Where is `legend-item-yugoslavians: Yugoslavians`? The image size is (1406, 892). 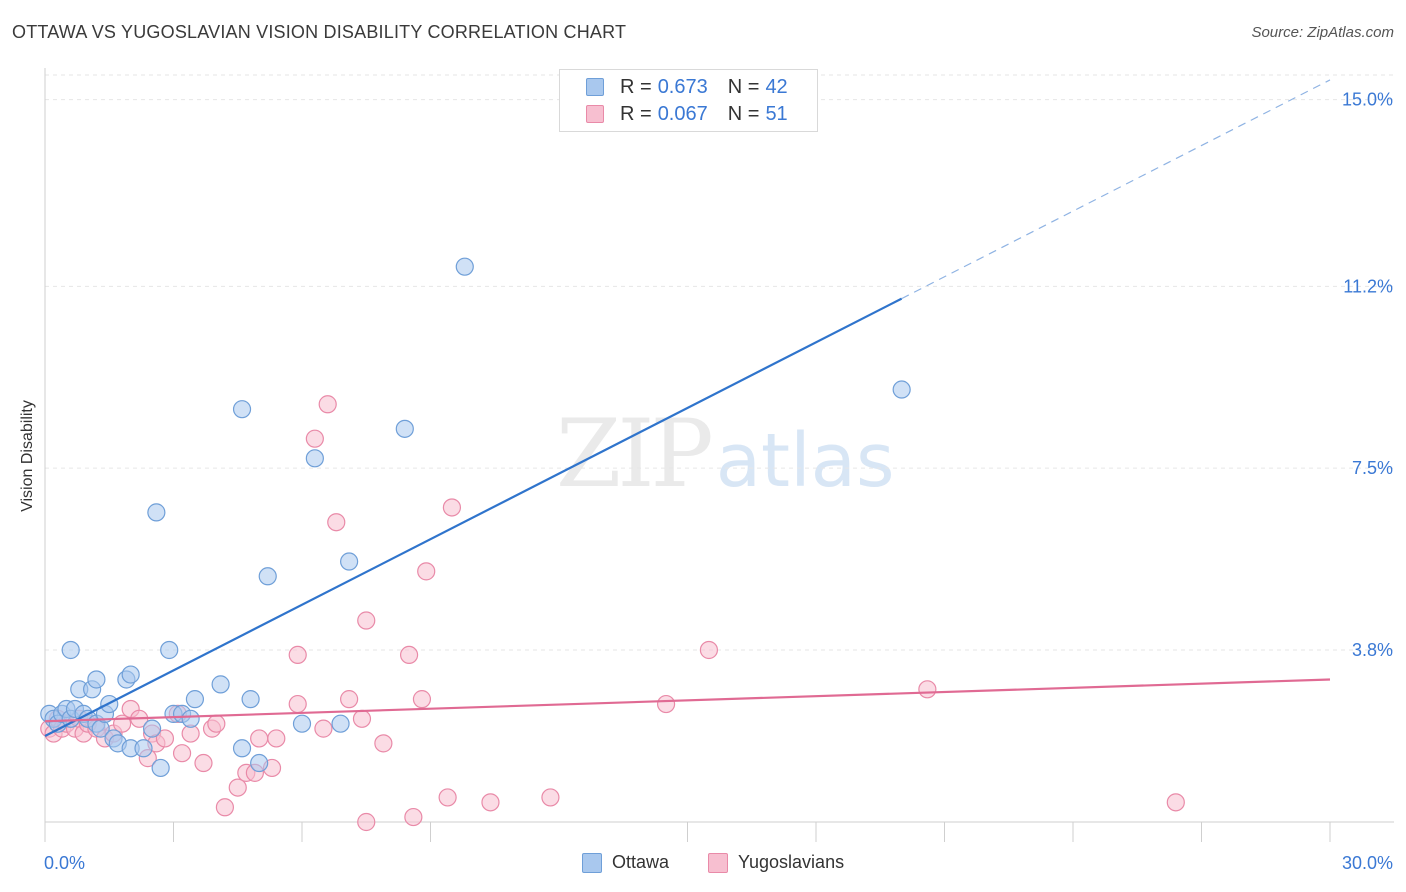
legend-item-yugoslavians: Yugoslavians is located at coordinates (776, 862).